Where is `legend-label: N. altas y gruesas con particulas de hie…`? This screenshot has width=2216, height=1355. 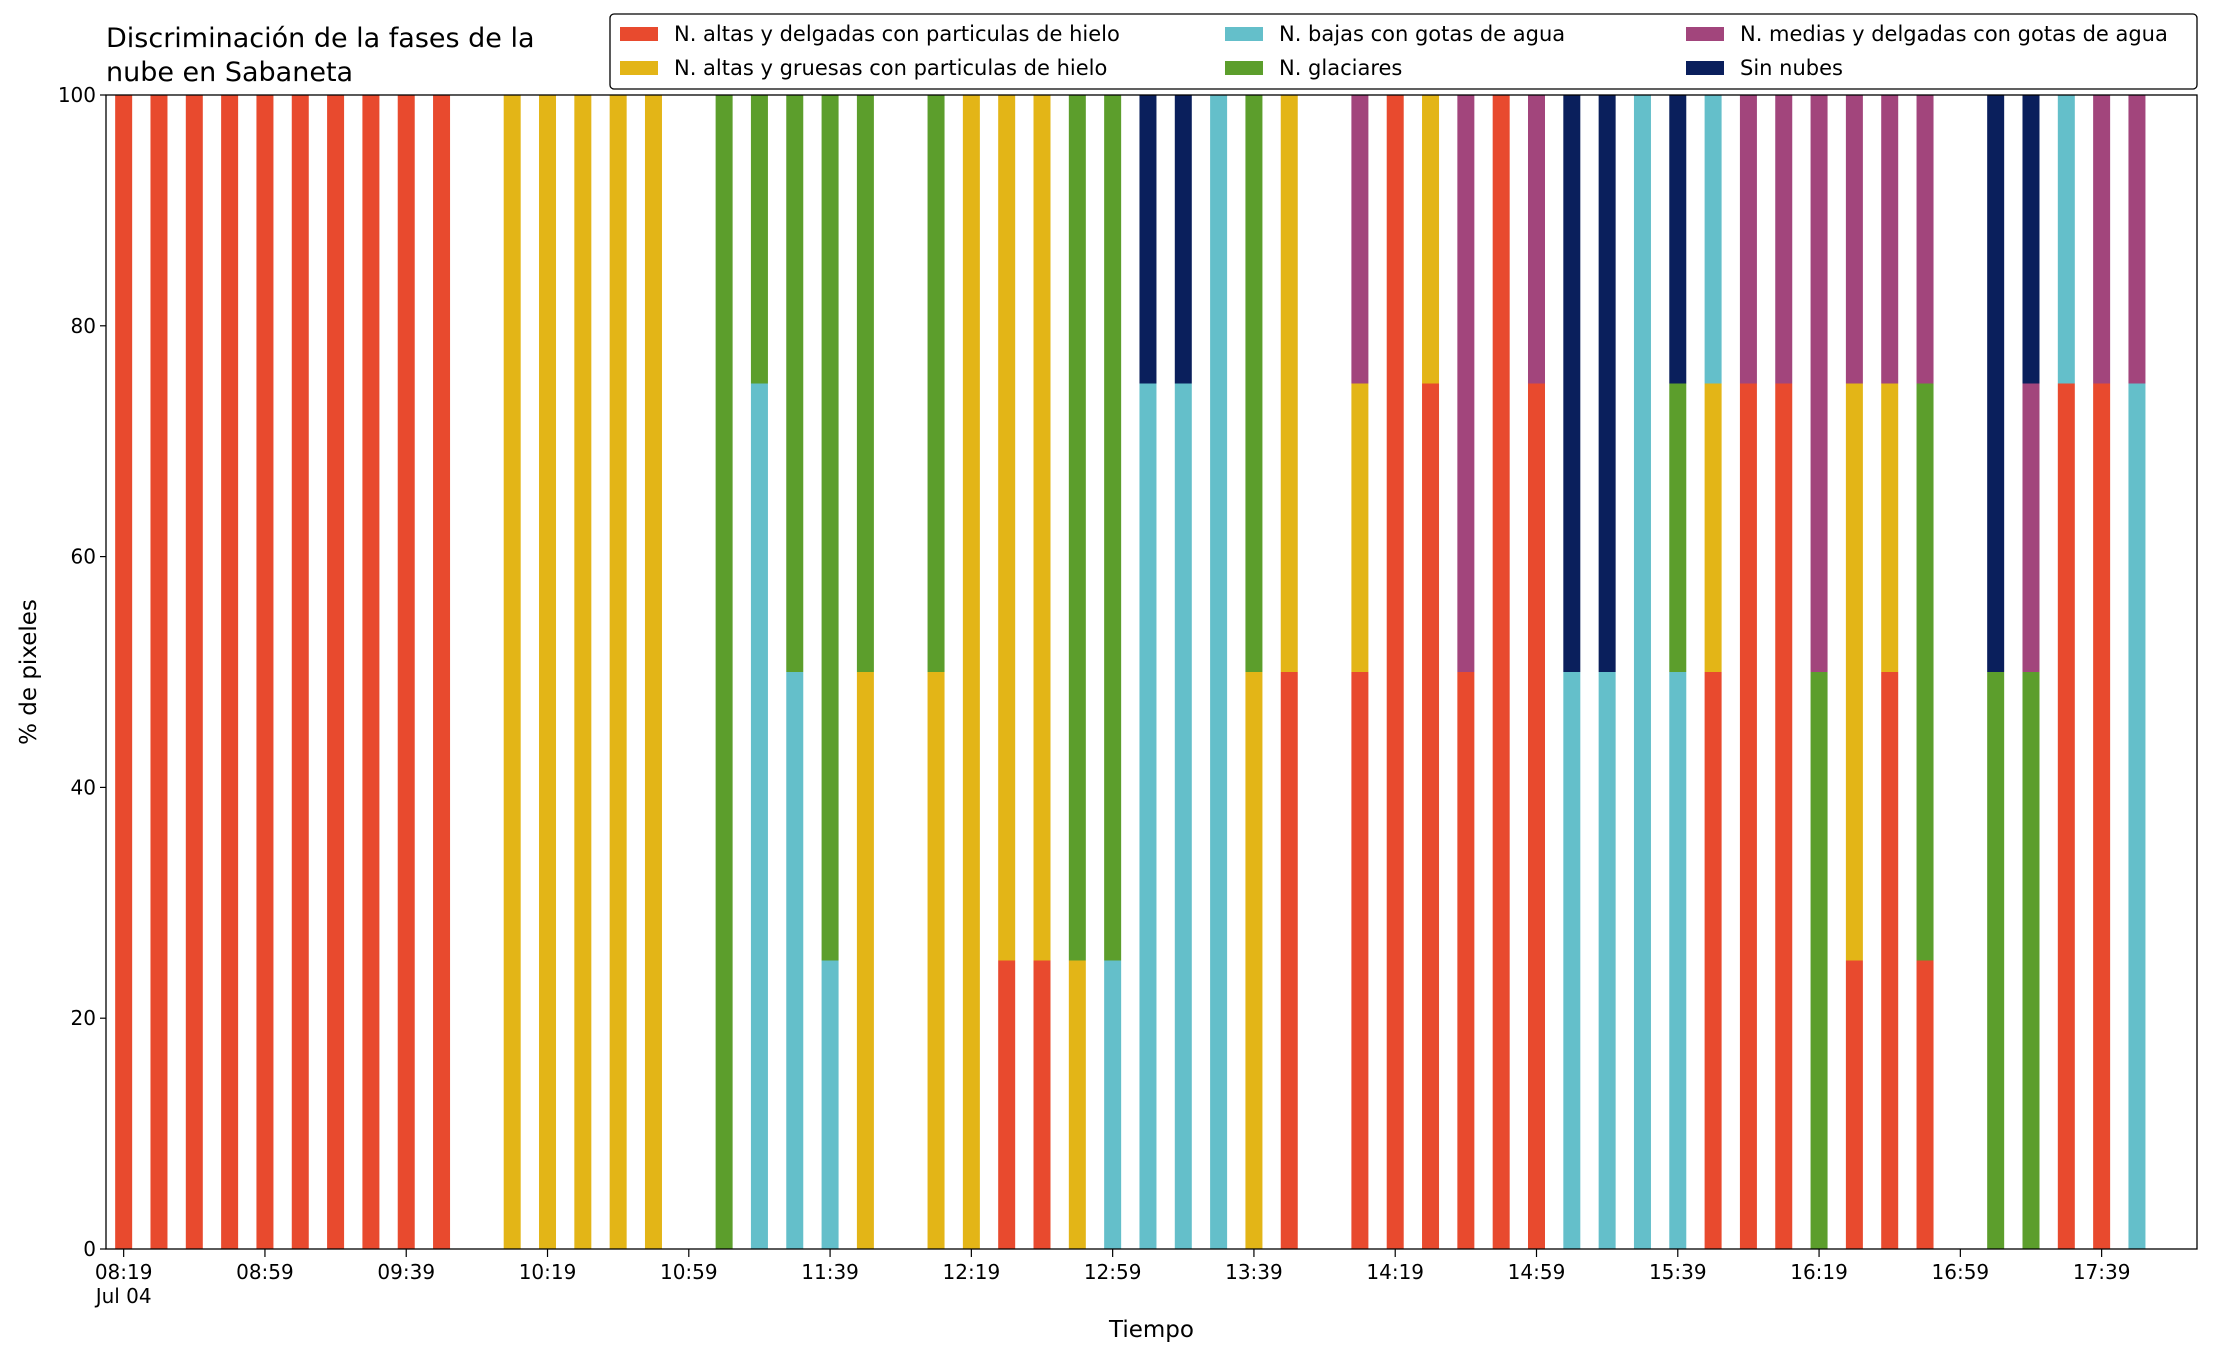
legend-label: N. altas y gruesas con particulas de hie… is located at coordinates (890, 68).